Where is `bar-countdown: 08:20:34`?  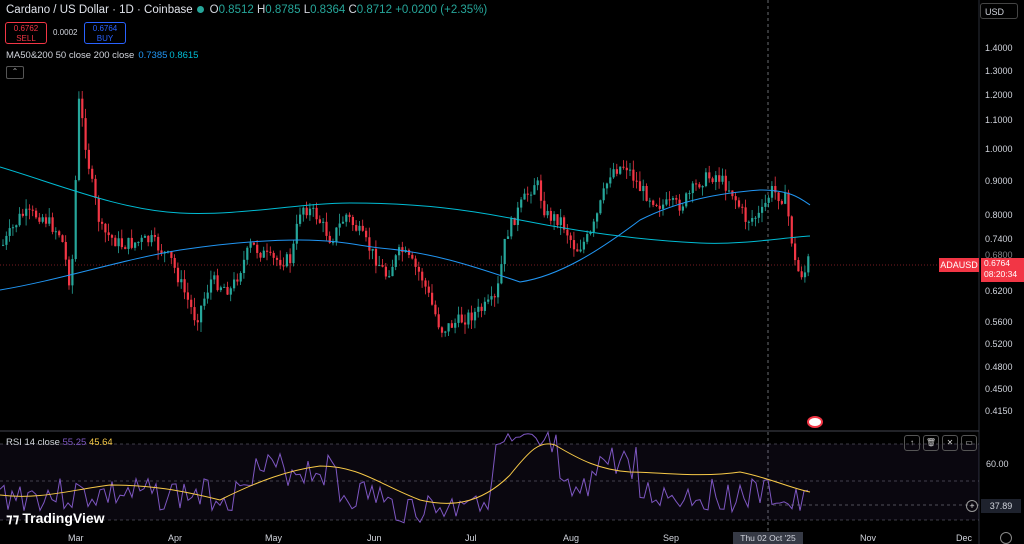 bar-countdown: 08:20:34 is located at coordinates (1001, 274).